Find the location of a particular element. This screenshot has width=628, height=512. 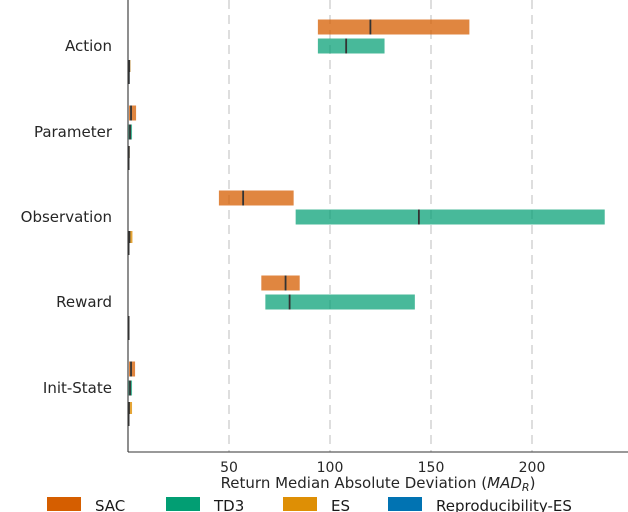

bar-es-observation is located at coordinates (130, 237).